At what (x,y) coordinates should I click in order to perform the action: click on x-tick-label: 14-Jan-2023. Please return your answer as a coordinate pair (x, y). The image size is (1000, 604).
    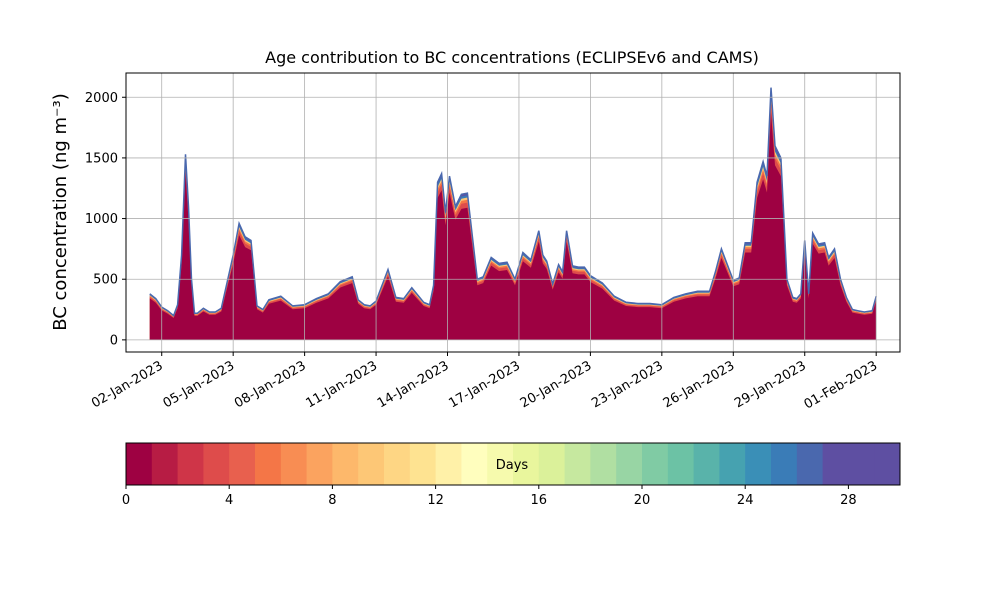
    Looking at the image, I should click on (413, 384).